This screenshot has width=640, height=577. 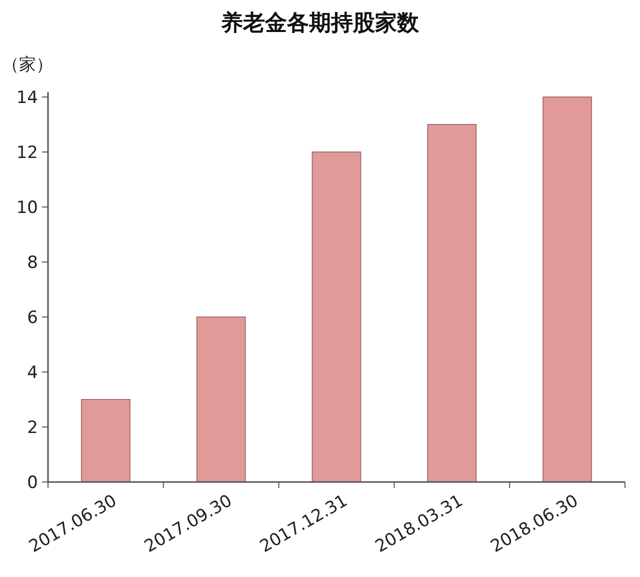 I want to click on y-tick-label: 2, so click(x=32, y=428).